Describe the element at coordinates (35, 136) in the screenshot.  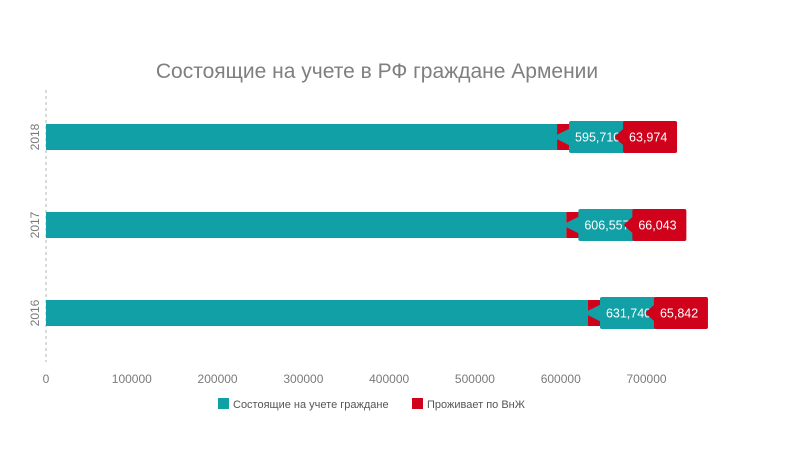
I see `category-label-2018: 2018` at that location.